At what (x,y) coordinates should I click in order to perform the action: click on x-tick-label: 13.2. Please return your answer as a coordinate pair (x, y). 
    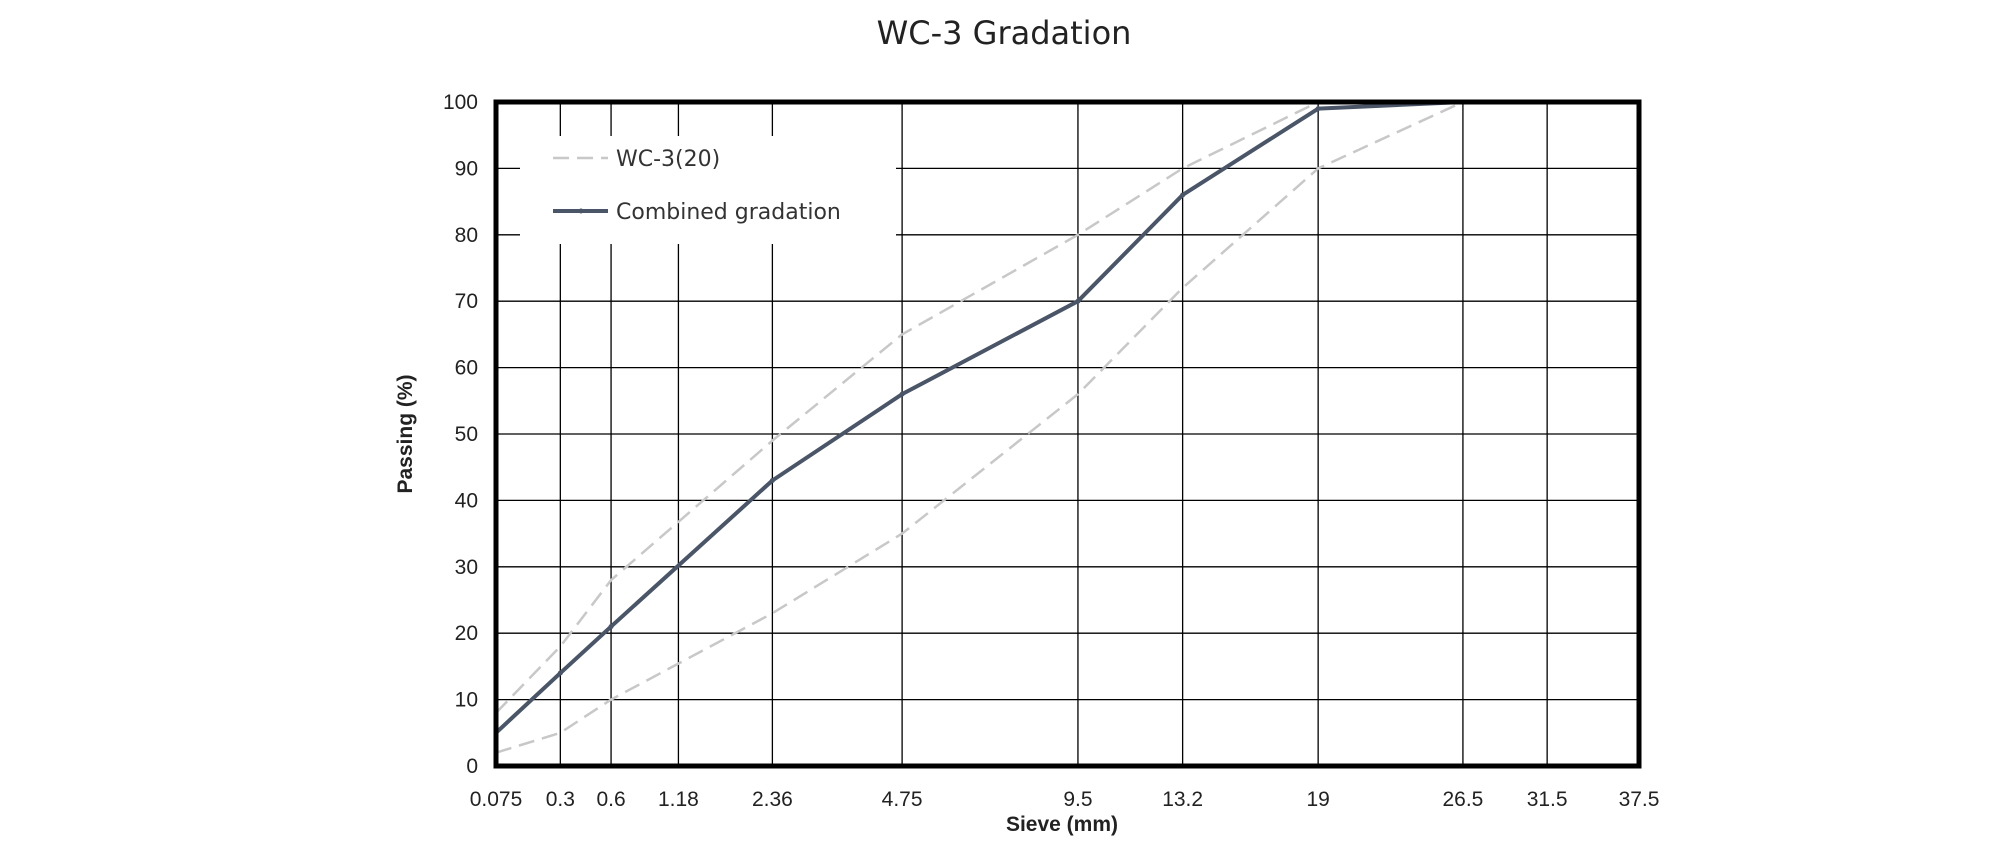
    Looking at the image, I should click on (1182, 799).